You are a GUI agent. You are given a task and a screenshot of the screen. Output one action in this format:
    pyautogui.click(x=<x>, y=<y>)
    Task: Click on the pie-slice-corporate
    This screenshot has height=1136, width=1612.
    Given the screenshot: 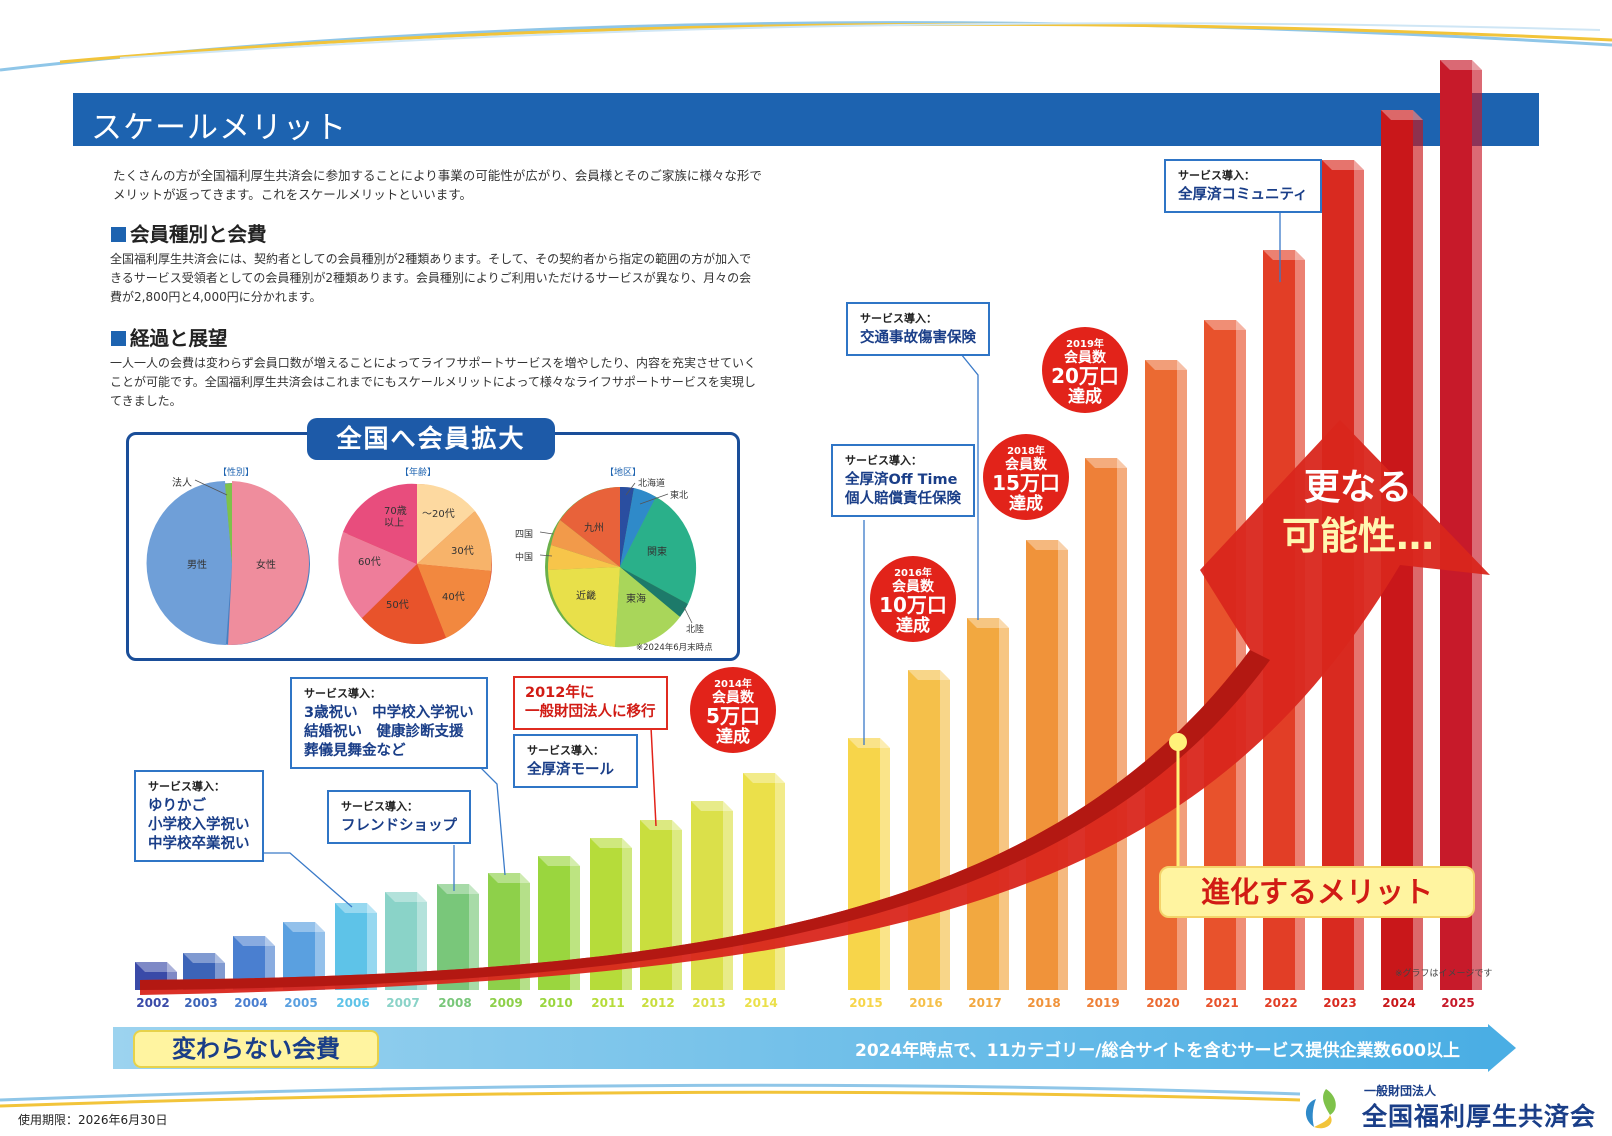 What is the action you would take?
    pyautogui.click(x=228, y=523)
    